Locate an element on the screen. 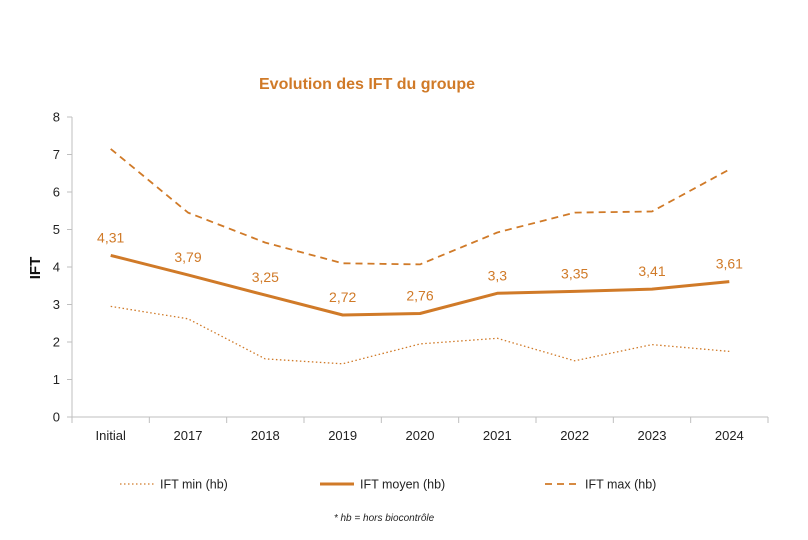  y-tick-label: 0 is located at coordinates (56, 417).